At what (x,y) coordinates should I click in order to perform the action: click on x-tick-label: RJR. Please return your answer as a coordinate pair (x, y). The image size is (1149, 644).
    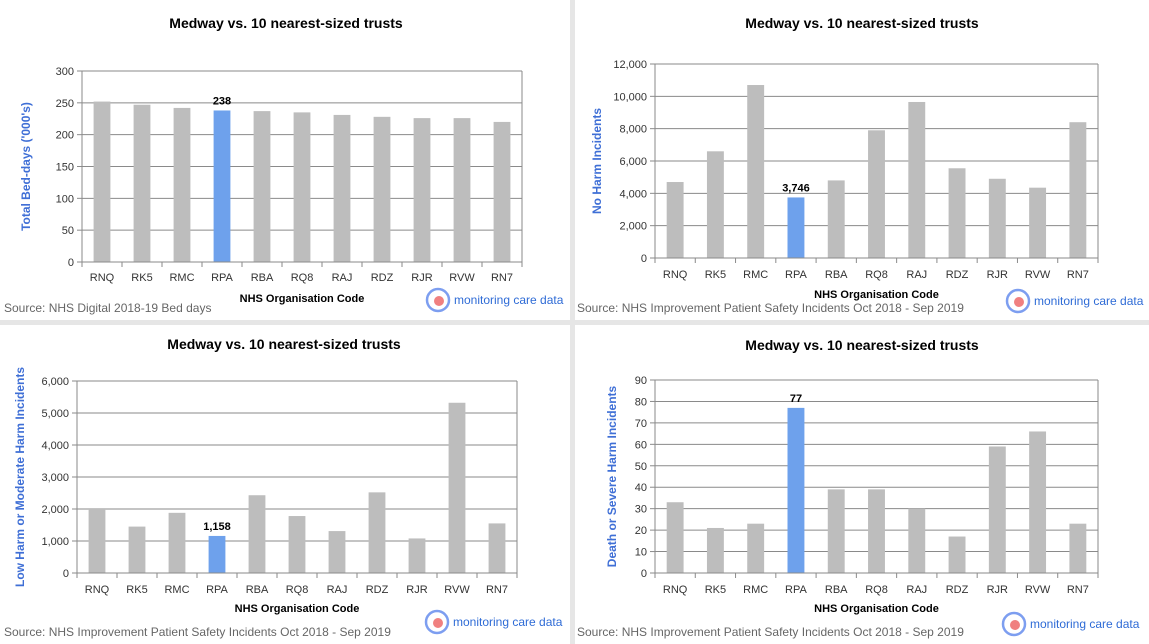
    Looking at the image, I should click on (421, 278).